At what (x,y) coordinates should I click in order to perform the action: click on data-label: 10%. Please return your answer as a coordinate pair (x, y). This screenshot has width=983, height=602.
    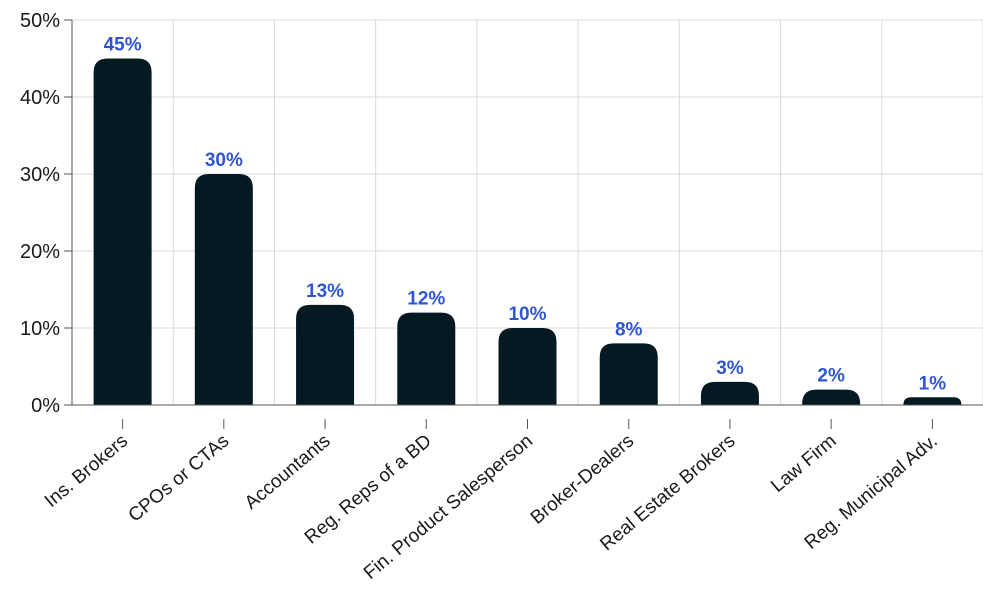
    Looking at the image, I should click on (527, 314).